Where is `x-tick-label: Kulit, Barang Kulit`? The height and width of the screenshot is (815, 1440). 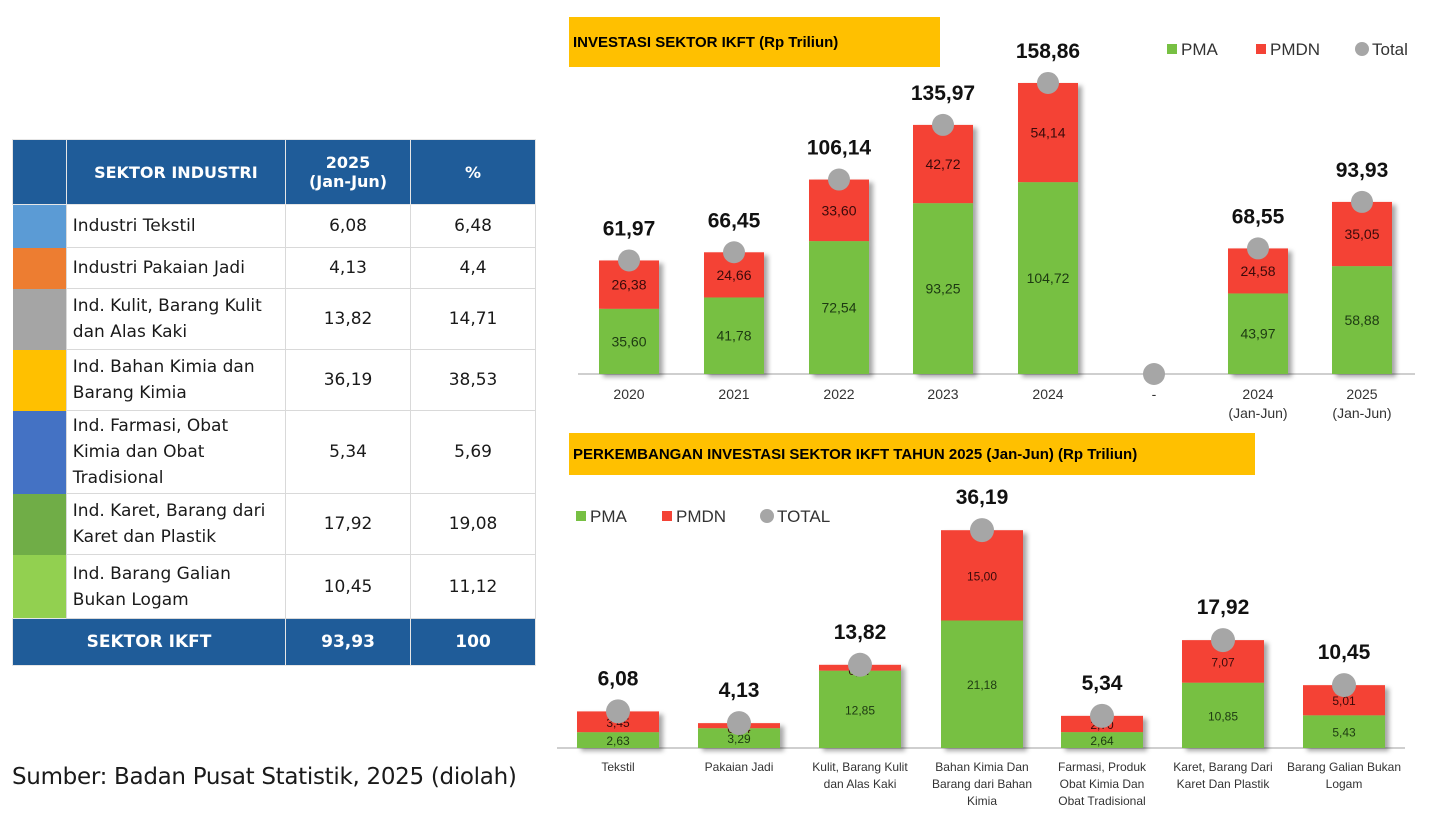
x-tick-label: Kulit, Barang Kulit is located at coordinates (860, 767).